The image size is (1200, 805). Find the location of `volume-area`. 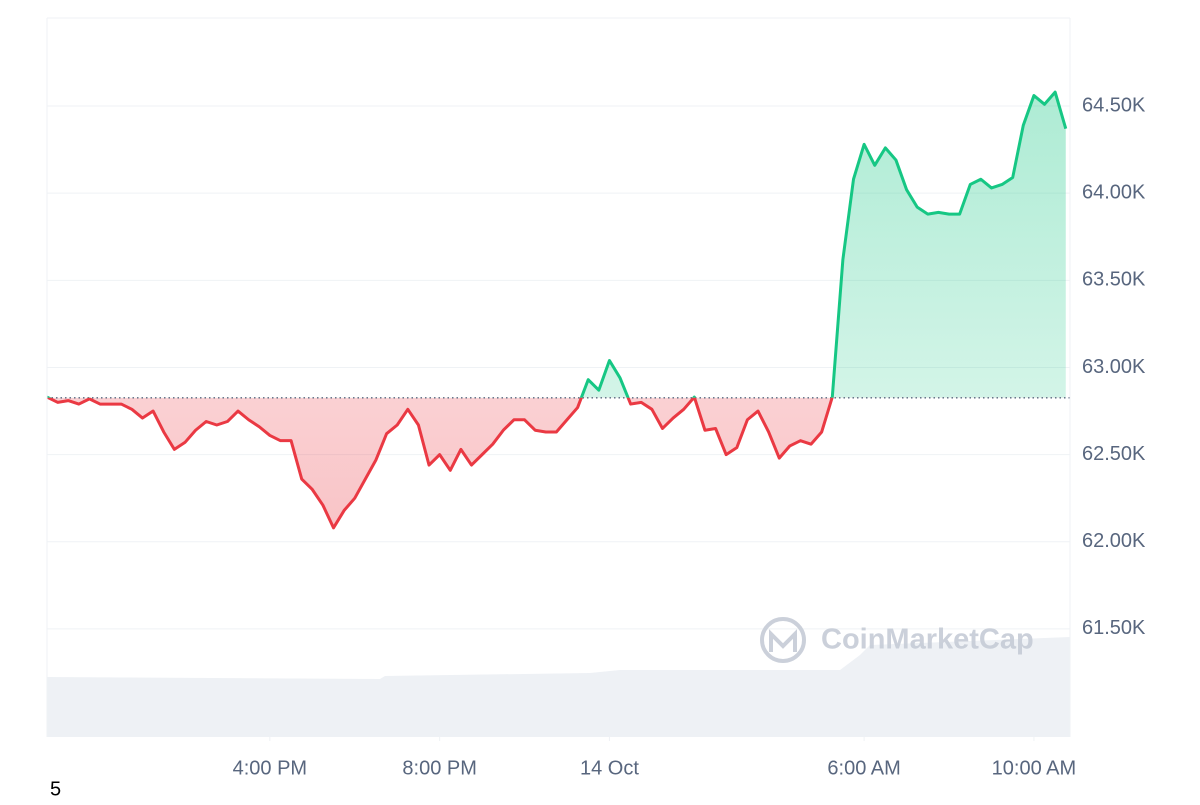

volume-area is located at coordinates (558, 687).